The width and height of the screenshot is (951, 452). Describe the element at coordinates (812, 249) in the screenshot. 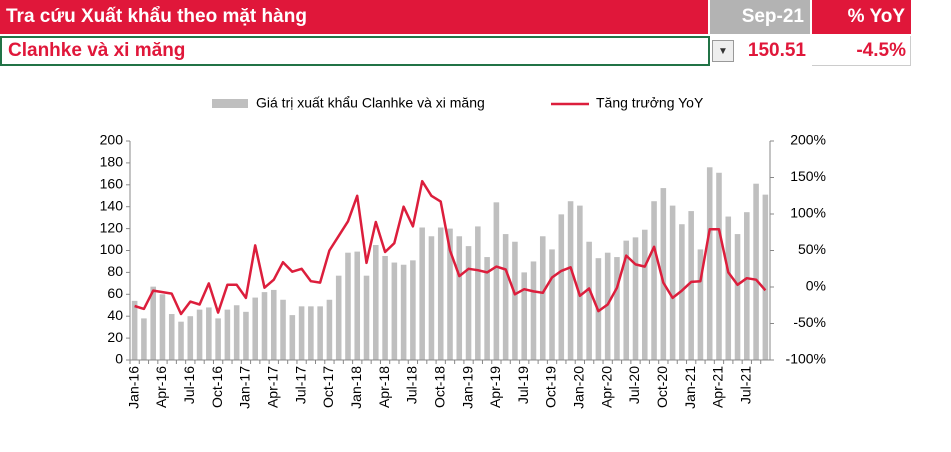

I see `y2-tick-label: 50%` at that location.